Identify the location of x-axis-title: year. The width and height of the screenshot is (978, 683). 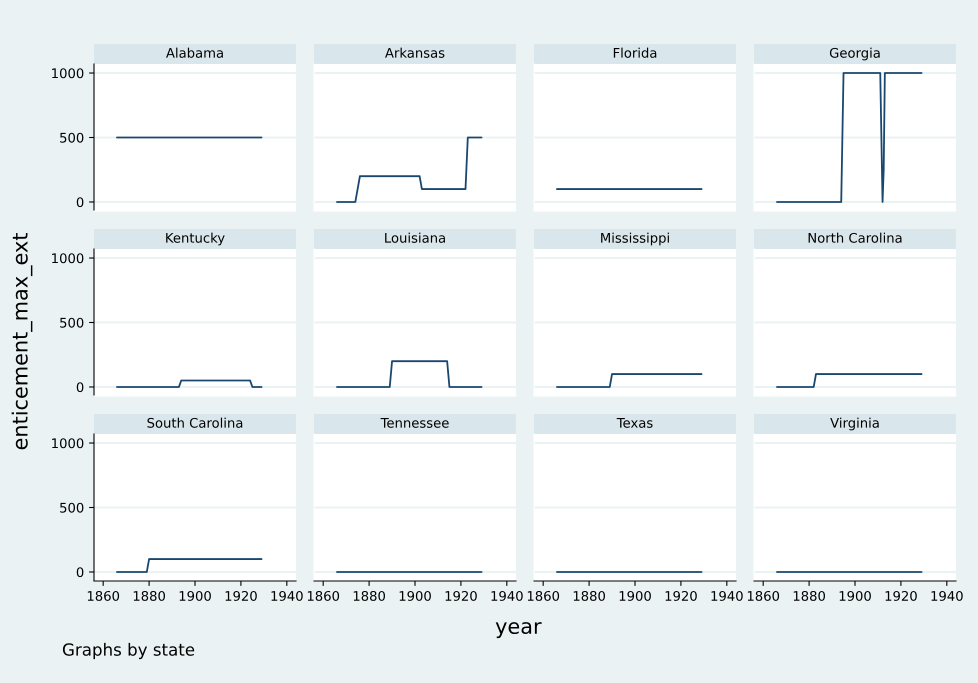
(519, 630).